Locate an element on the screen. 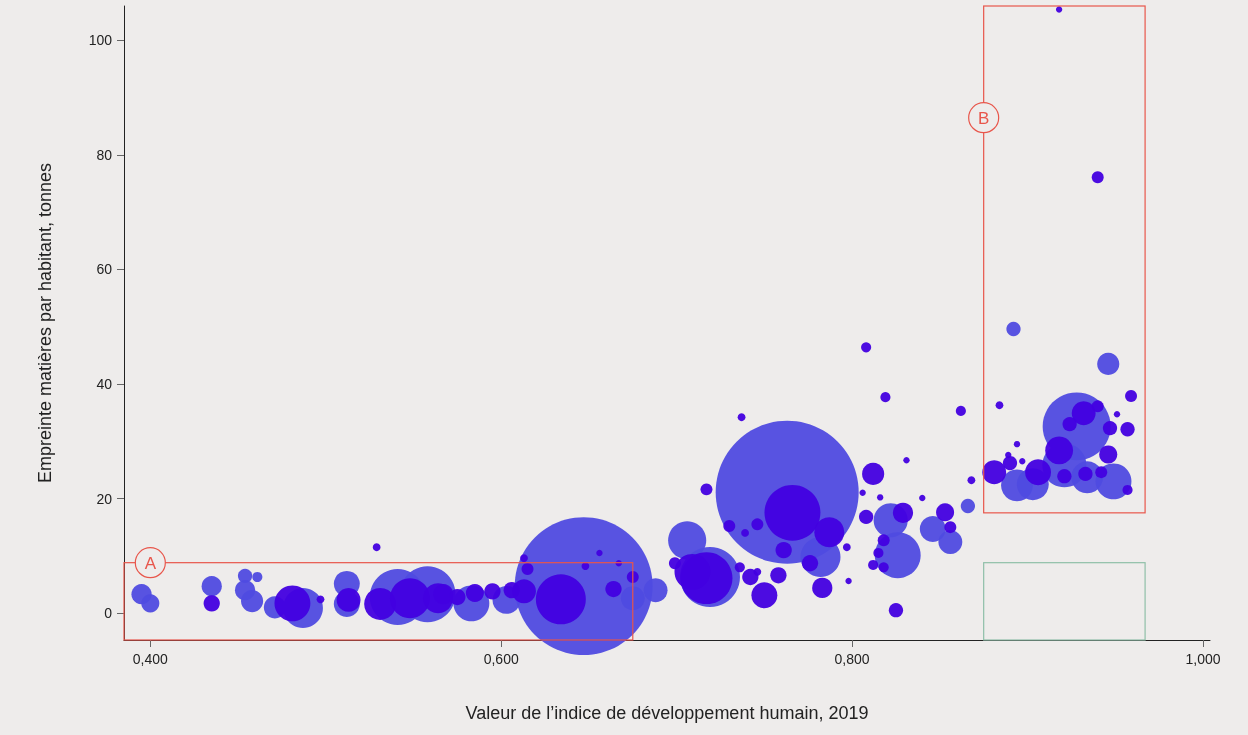 The width and height of the screenshot is (1248, 735). y-tick-label: 20 is located at coordinates (104, 498).